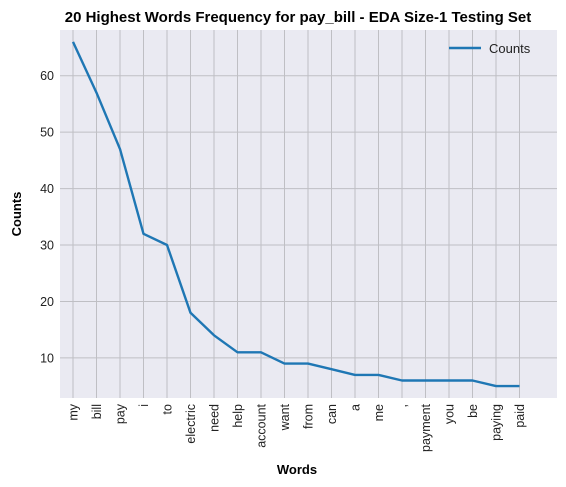  What do you see at coordinates (473, 411) in the screenshot?
I see `x-tick-label: be` at bounding box center [473, 411].